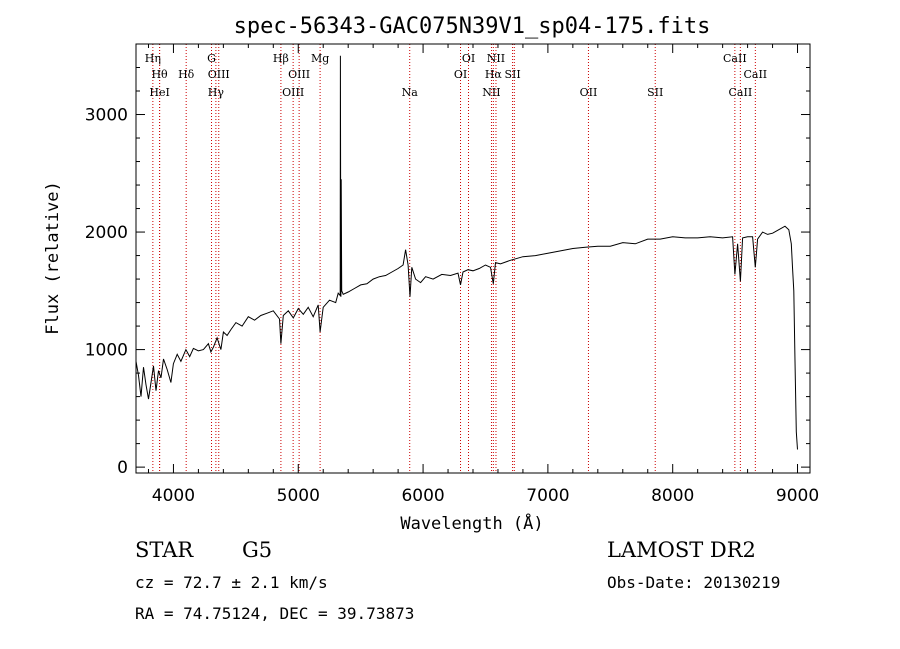 Image resolution: width=900 pixels, height=649 pixels. I want to click on y-tick-label: 2000, so click(106, 233).